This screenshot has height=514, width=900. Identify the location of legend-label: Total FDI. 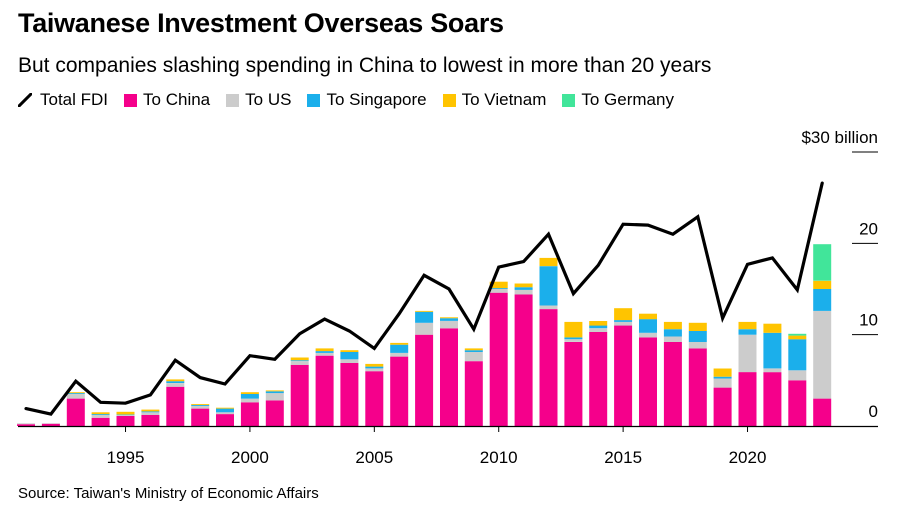
(74, 99).